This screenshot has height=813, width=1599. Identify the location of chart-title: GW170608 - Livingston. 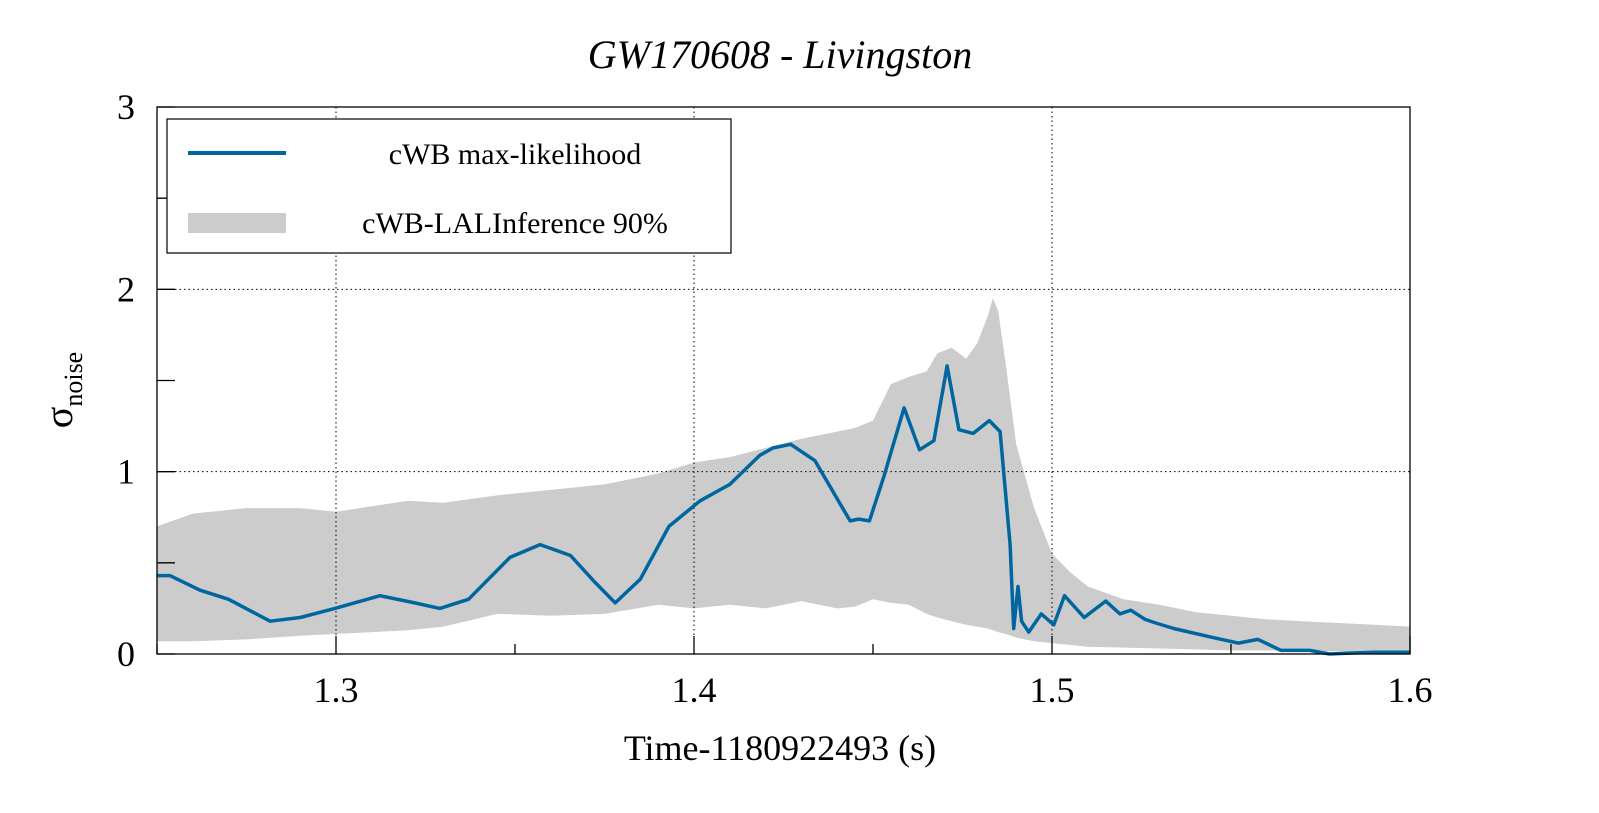
(780, 54).